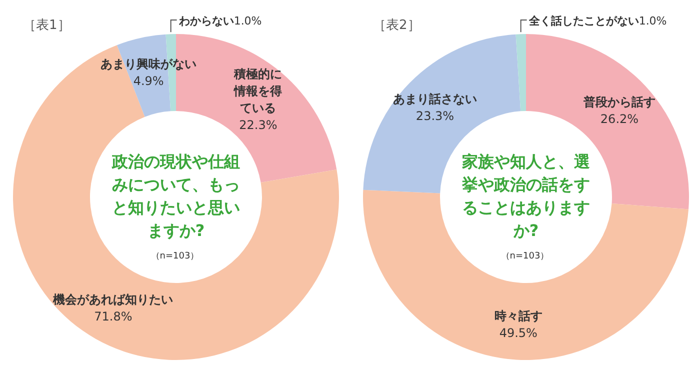  I want to click on data-label: 71.8%, so click(113, 316).